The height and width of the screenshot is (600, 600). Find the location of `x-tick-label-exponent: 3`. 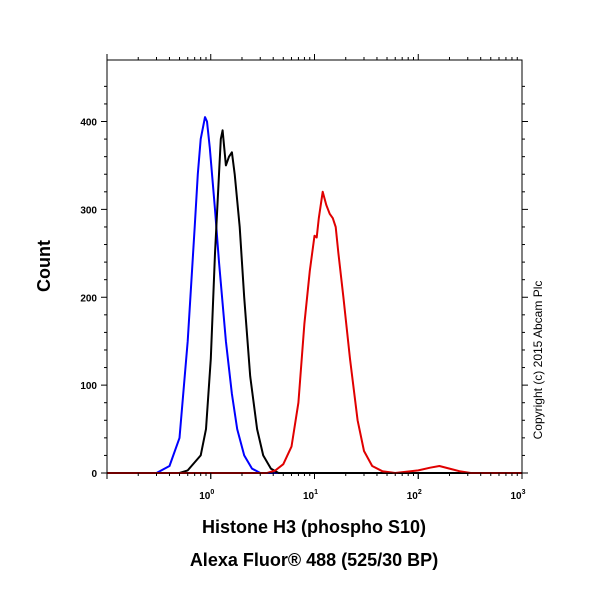

x-tick-label-exponent: 3 is located at coordinates (524, 492).